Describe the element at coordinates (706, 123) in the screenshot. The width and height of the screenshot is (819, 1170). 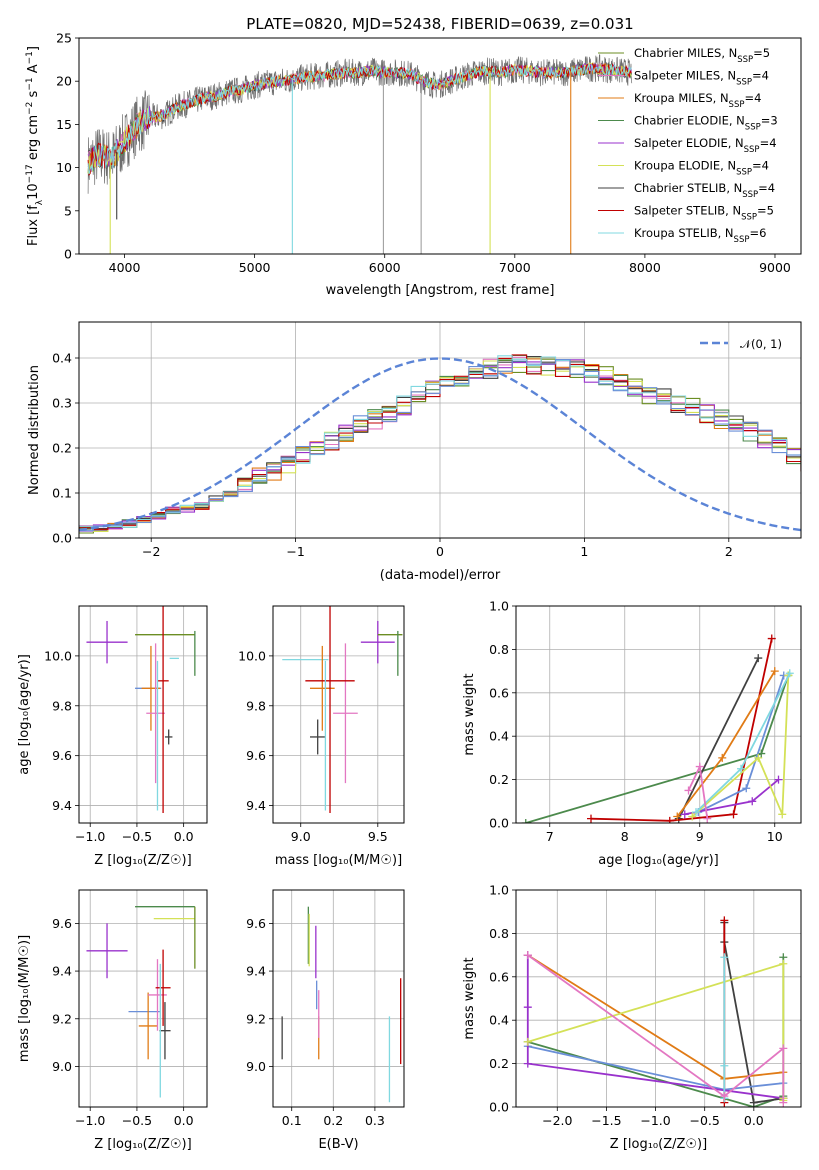
I see `legend-label: Chabrier ELODIE, NSSP=3` at that location.